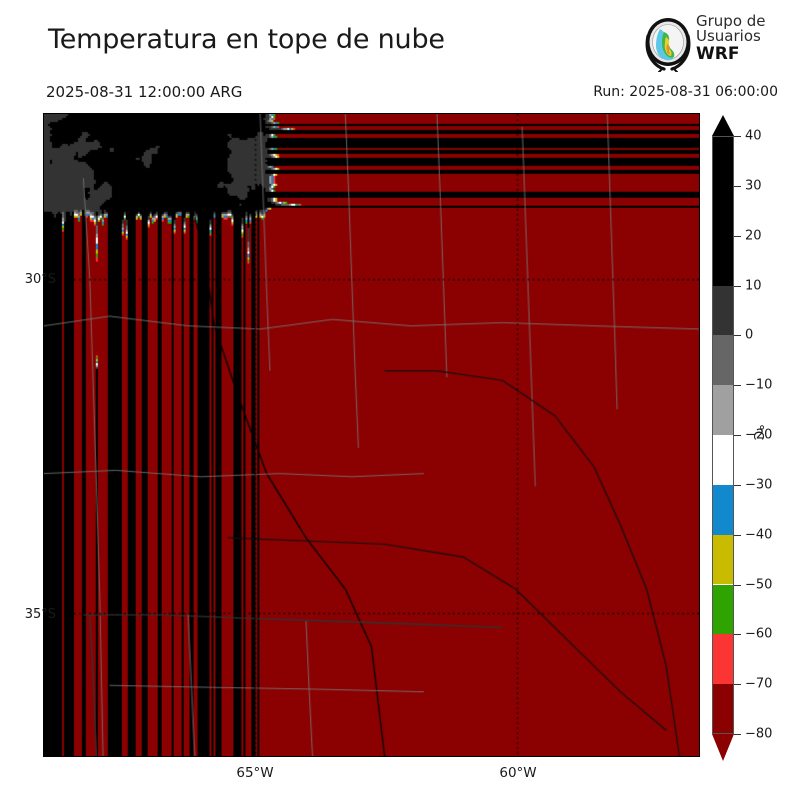 The image size is (800, 800). What do you see at coordinates (518, 773) in the screenshot?
I see `x-tick-60W: 60°W` at bounding box center [518, 773].